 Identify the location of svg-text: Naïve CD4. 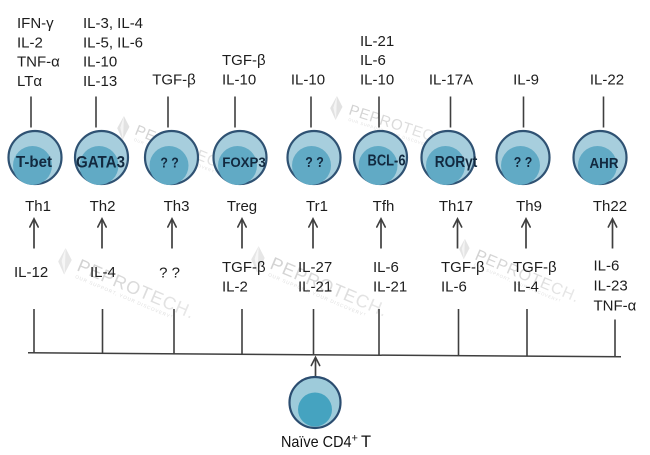
(316, 442).